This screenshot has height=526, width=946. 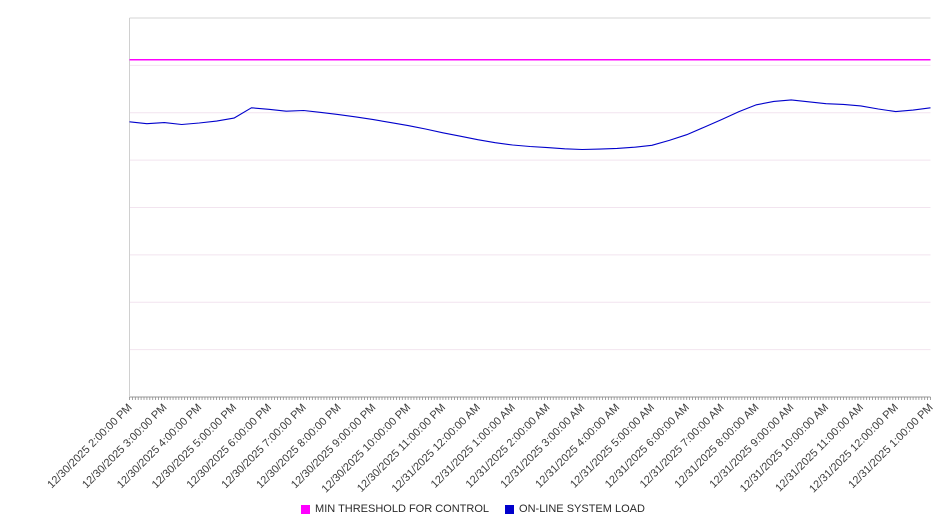 I want to click on legend-item-min-threshold: MIN THRESHOLD FOR CONTROL, so click(x=395, y=509).